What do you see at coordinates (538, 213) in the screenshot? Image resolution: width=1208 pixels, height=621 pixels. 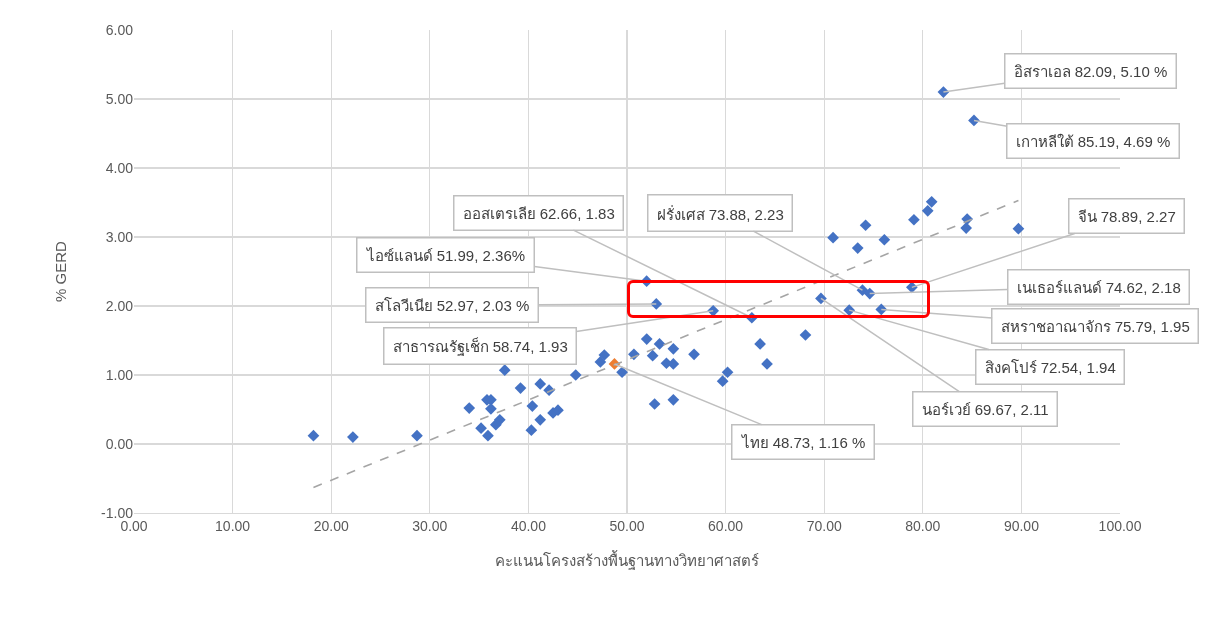 I see `annotation: ออสเตรเลีย 62.66, 1.83` at bounding box center [538, 213].